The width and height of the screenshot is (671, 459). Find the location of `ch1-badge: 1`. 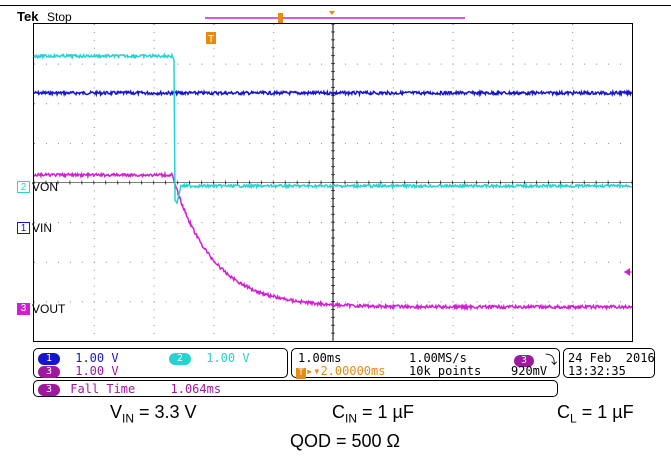

ch1-badge: 1 is located at coordinates (23, 228).